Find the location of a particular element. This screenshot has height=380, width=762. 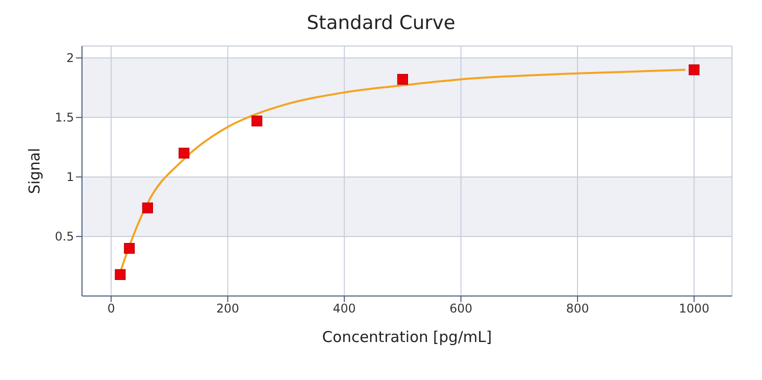

y-tick-label: 1.5 is located at coordinates (64, 117).